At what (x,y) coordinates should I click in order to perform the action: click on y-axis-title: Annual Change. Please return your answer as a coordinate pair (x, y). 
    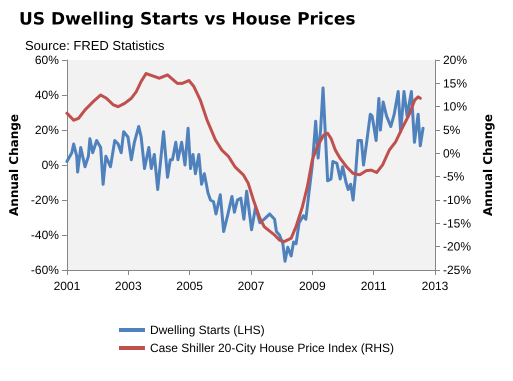
    Looking at the image, I should click on (14, 165).